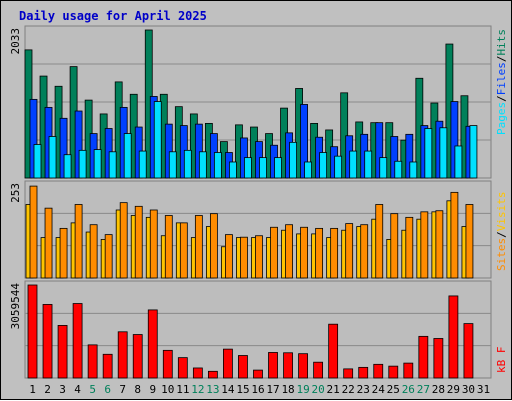 The width and height of the screenshot is (512, 401). What do you see at coordinates (501, 118) in the screenshot?
I see `legend-pages: Pages` at bounding box center [501, 118].